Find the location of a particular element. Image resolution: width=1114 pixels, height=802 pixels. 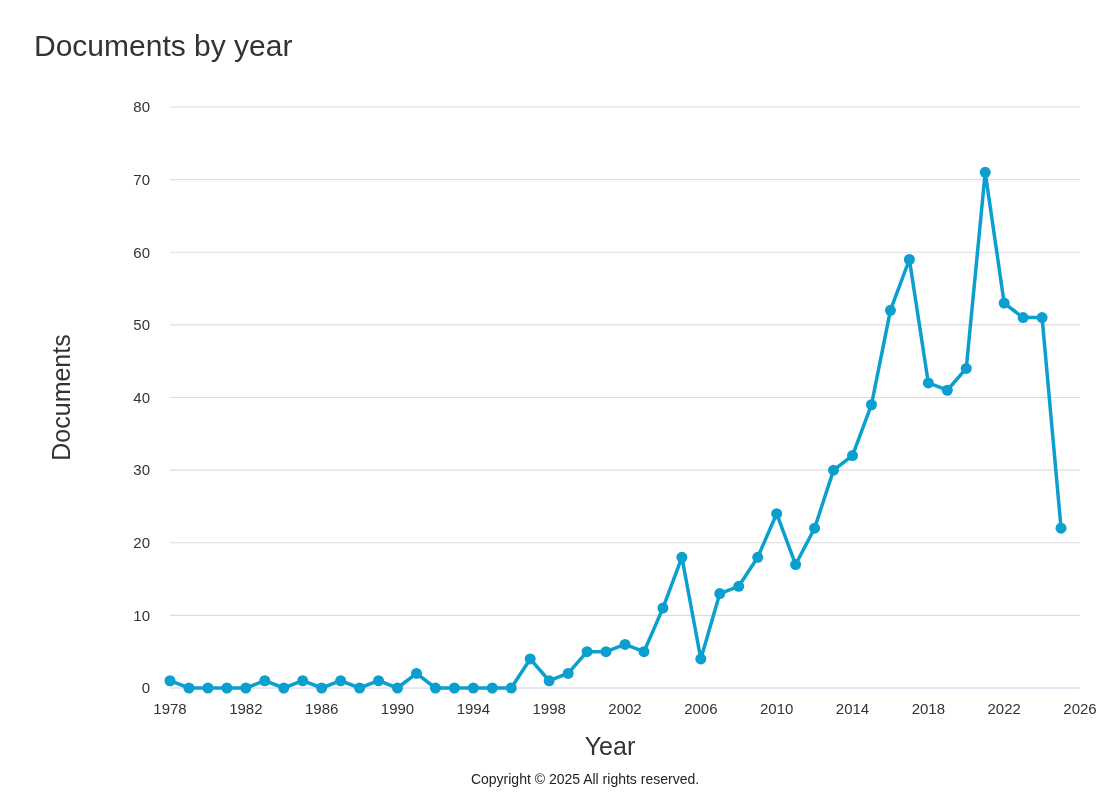

y-tick-label: 20 is located at coordinates (141, 542).